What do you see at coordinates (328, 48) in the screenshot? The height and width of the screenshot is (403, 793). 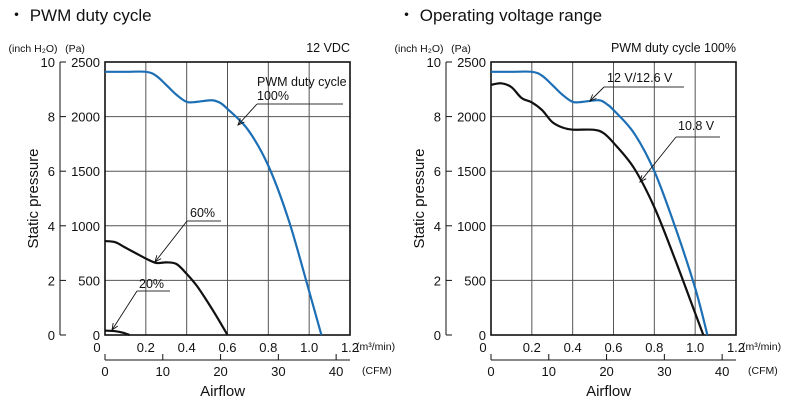 I see `chart-subtitle: 12 VDC` at bounding box center [328, 48].